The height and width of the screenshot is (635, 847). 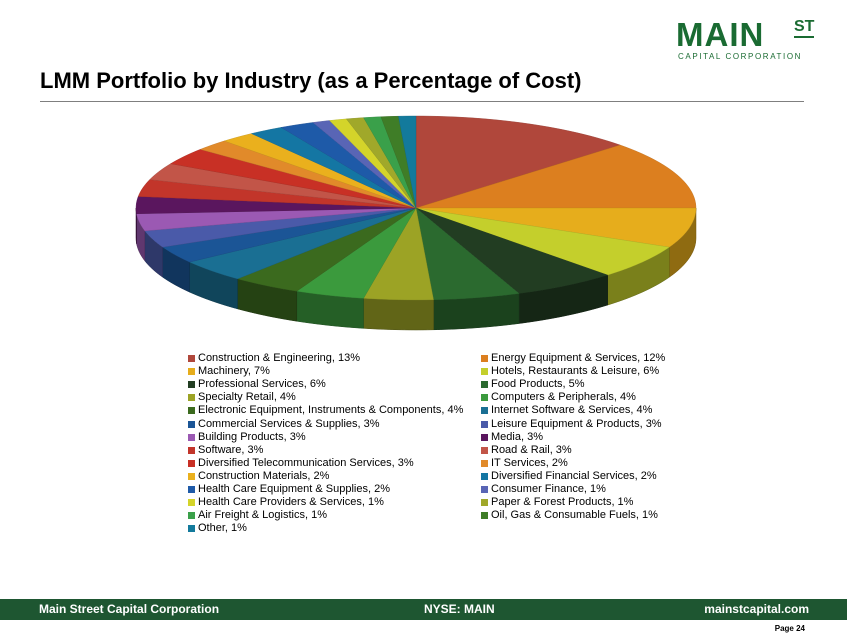 I want to click on legend-label: Paper & Forest Products, 1%, so click(x=562, y=502).